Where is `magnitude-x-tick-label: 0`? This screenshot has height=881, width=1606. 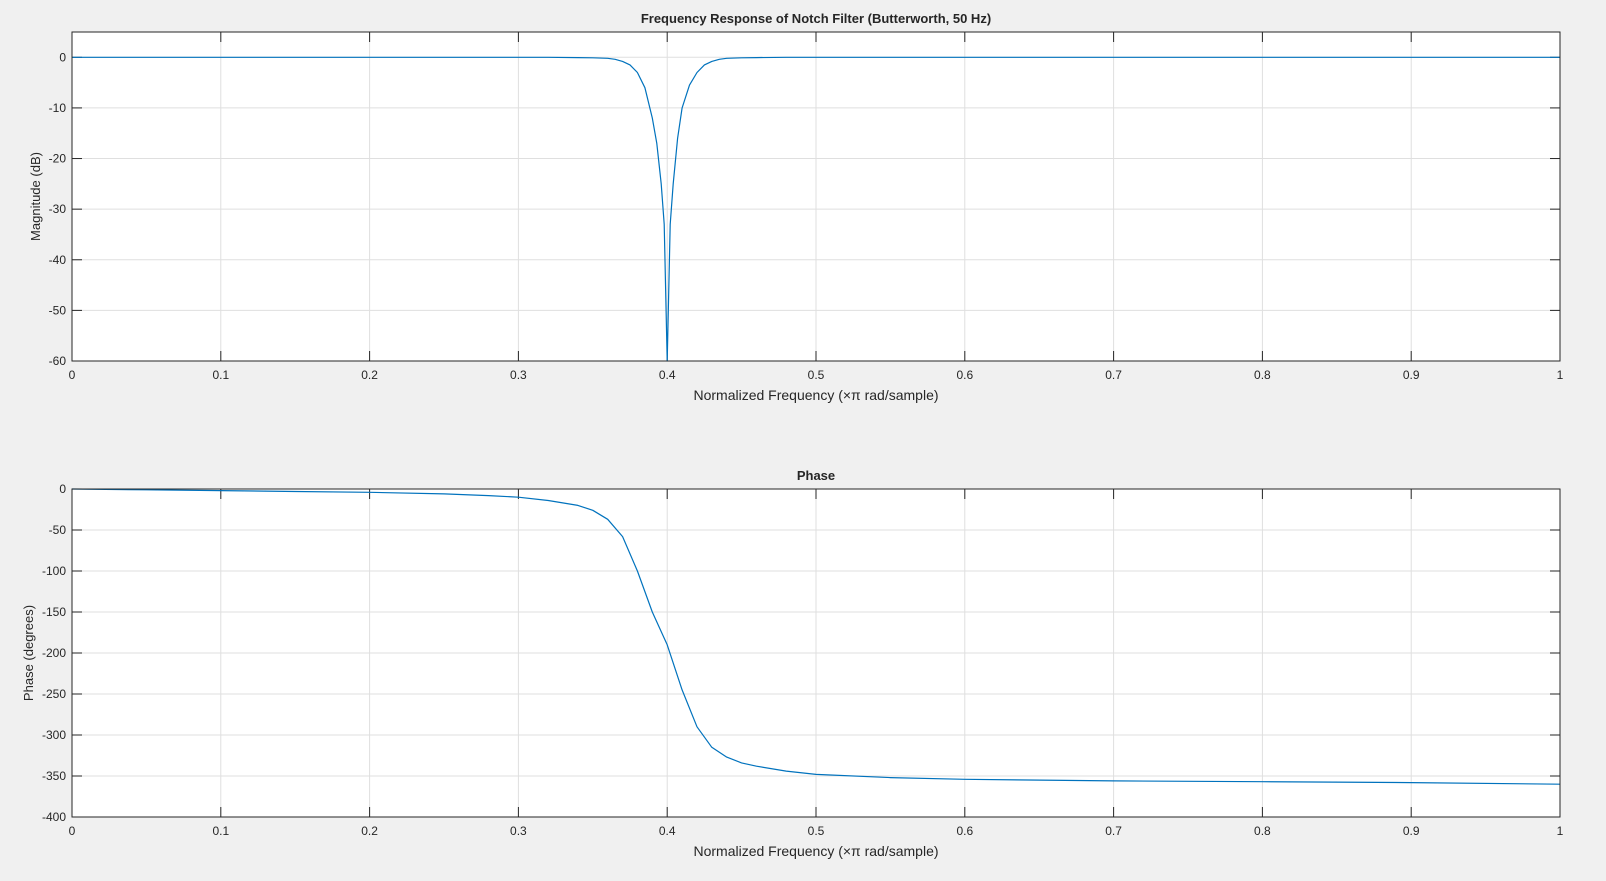
magnitude-x-tick-label: 0 is located at coordinates (72, 375).